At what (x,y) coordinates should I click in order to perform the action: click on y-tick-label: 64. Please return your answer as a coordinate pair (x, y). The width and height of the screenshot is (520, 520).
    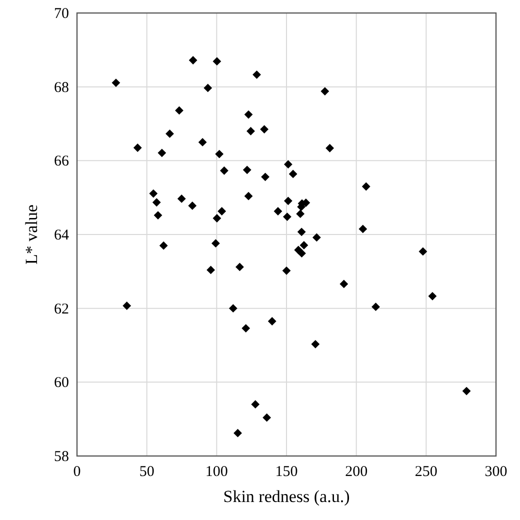
    Looking at the image, I should click on (62, 236).